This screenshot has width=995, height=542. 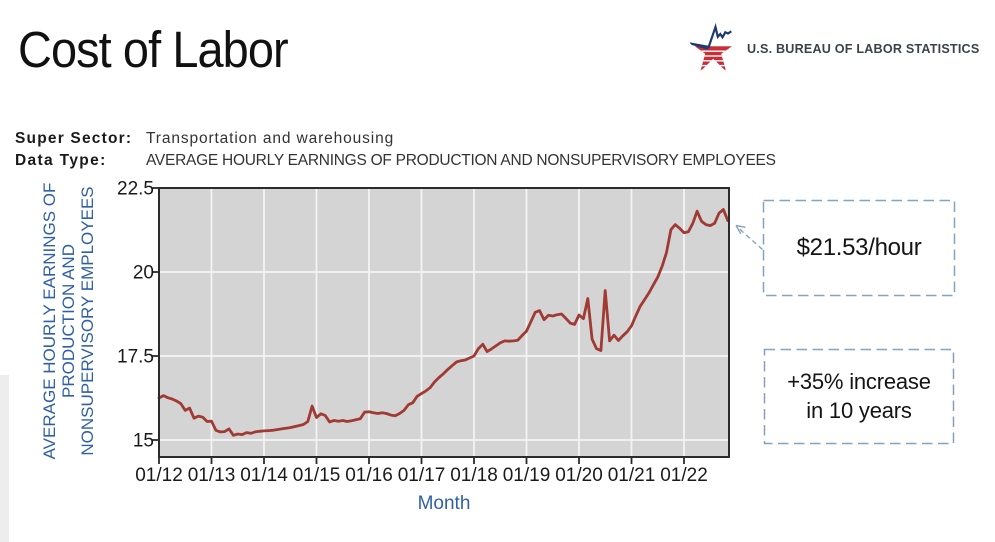 What do you see at coordinates (264, 475) in the screenshot?
I see `svg-text: 01/14` at bounding box center [264, 475].